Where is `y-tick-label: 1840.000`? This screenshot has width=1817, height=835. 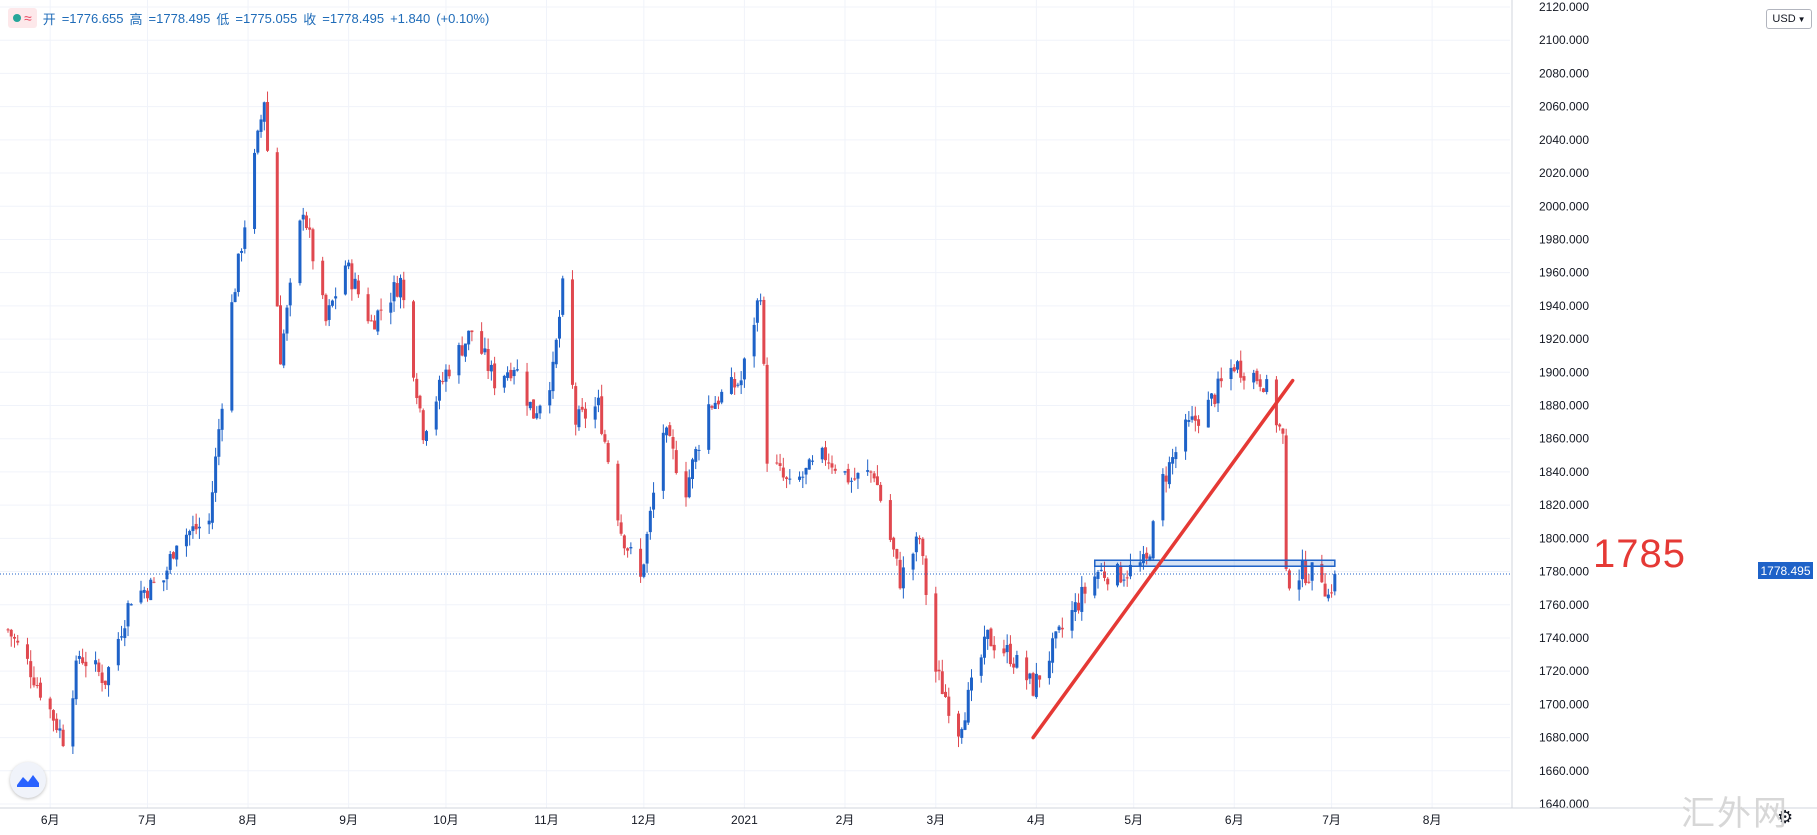 y-tick-label: 1840.000 is located at coordinates (1564, 472).